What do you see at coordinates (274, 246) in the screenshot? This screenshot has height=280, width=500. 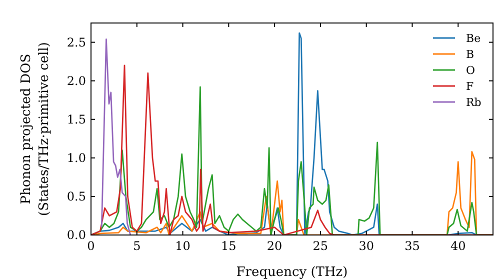 I see `x-tick-label: 20` at bounding box center [274, 246].